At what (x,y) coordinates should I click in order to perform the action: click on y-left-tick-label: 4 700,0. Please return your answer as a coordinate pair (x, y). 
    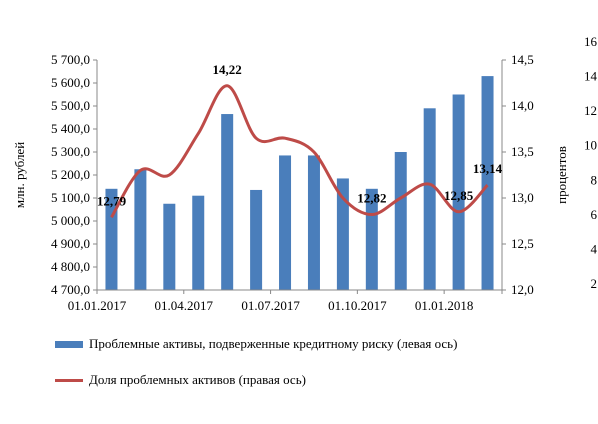
    Looking at the image, I should click on (70, 289).